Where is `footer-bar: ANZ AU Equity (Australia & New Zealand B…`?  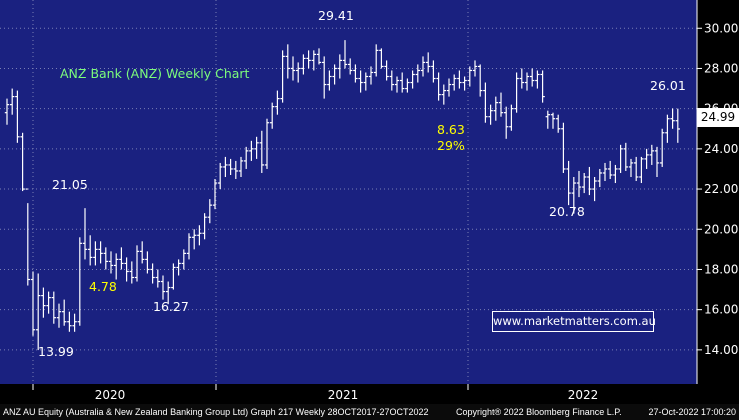
footer-bar: ANZ AU Equity (Australia & New Zealand B… is located at coordinates (369, 412).